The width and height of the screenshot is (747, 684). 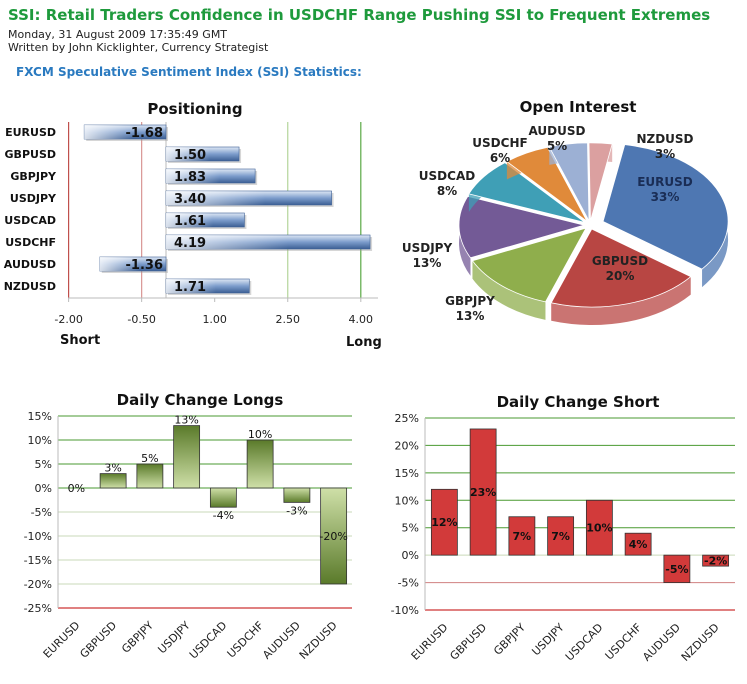 I want to click on y-tick-label: -20%, so click(x=38, y=584).